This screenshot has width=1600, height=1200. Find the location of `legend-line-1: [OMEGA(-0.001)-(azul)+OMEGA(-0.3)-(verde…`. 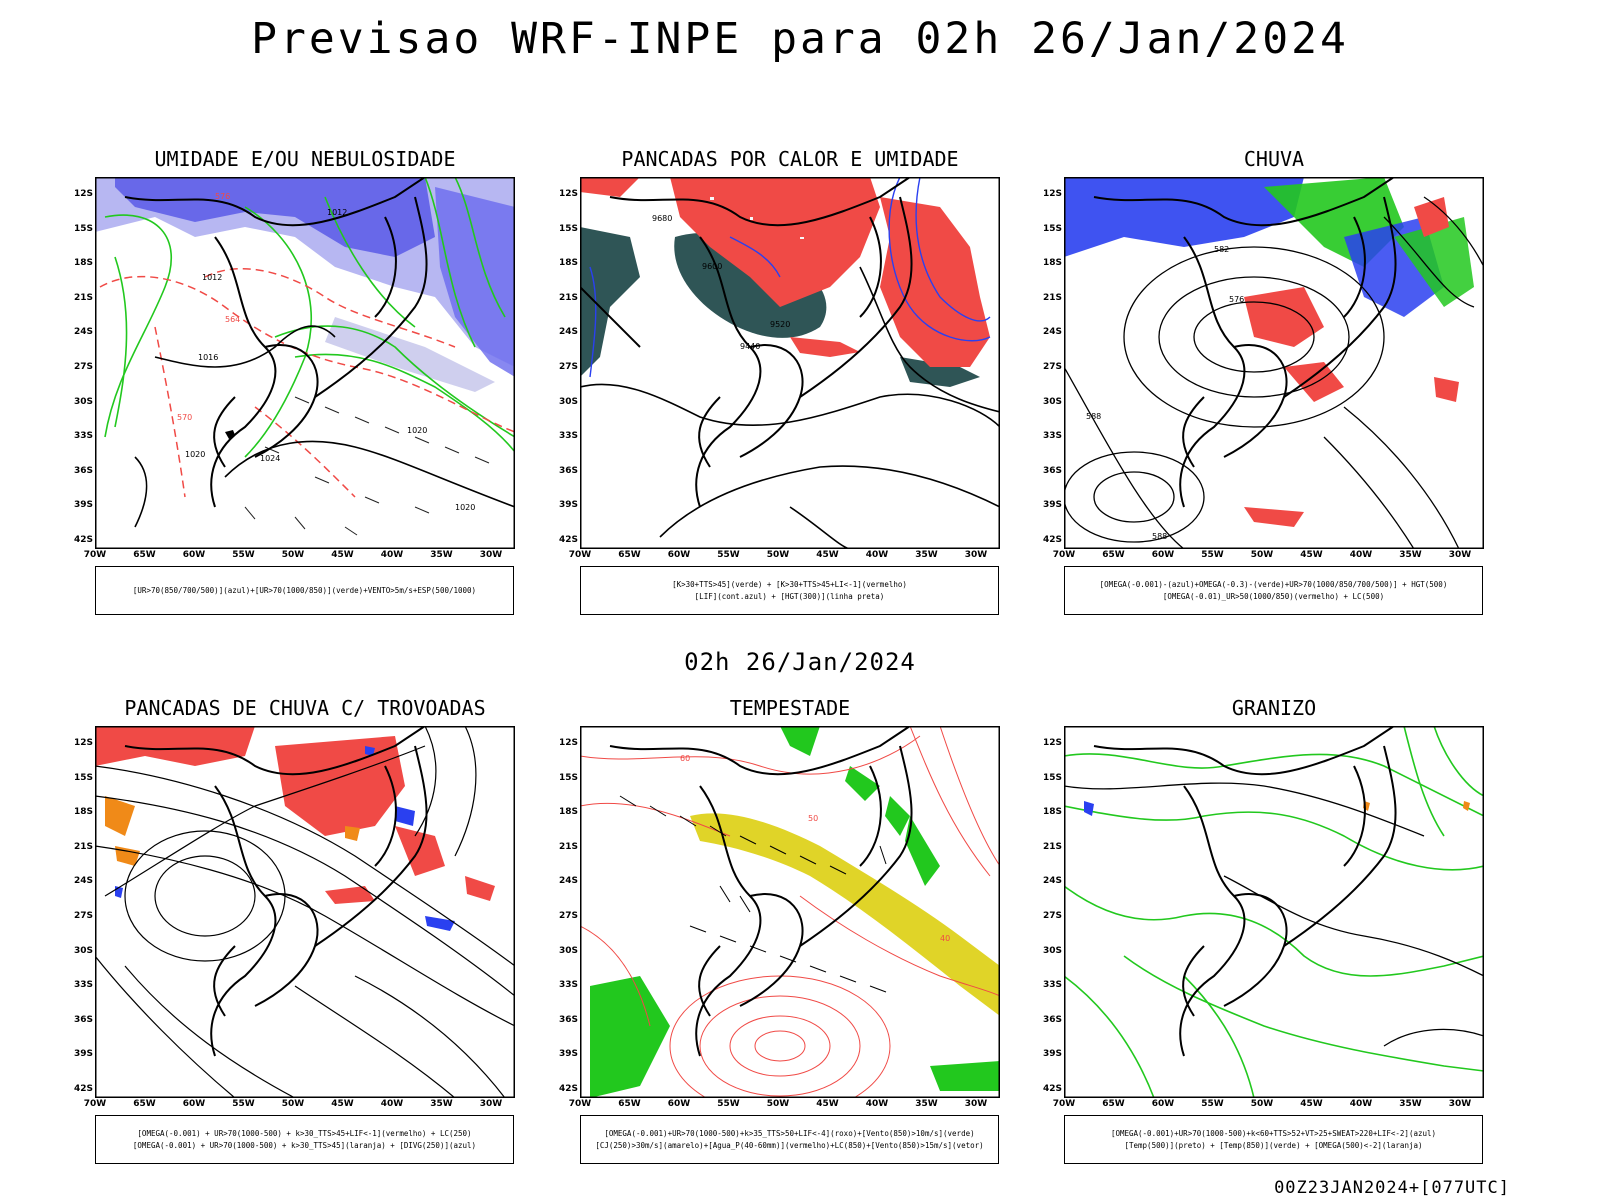

legend-line-1: [OMEGA(-0.001)-(azul)+OMEGA(-0.3)-(verde… is located at coordinates (1273, 584).